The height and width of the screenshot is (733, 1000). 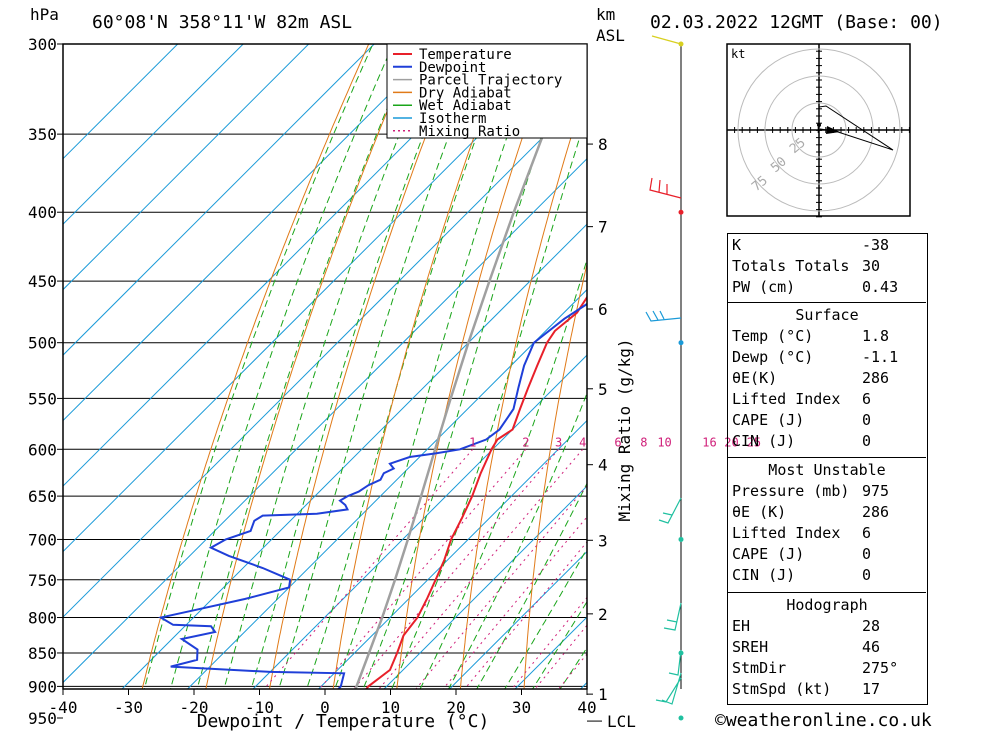 I want to click on pressure-tick-label: 800, so click(x=42, y=618).